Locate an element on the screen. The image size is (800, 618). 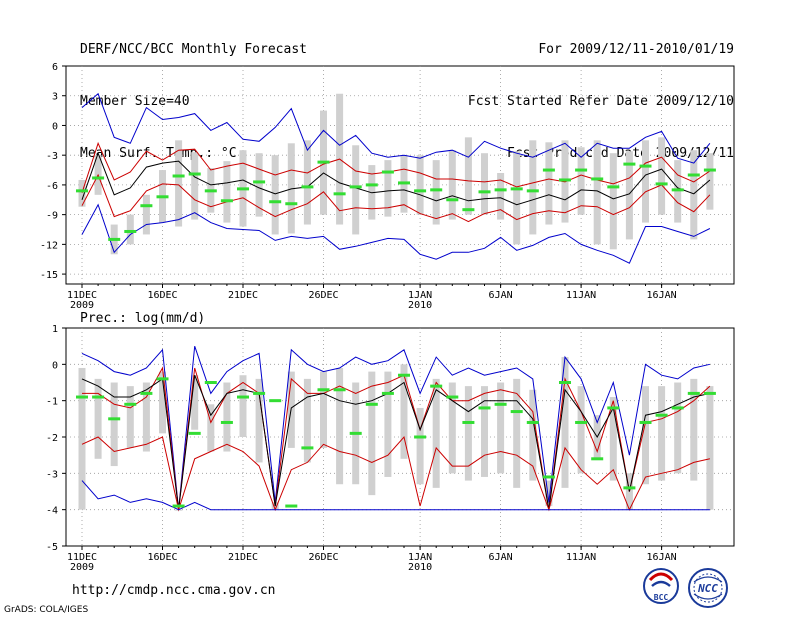
bcc-logo-text: BCC is located at coordinates (661, 597).